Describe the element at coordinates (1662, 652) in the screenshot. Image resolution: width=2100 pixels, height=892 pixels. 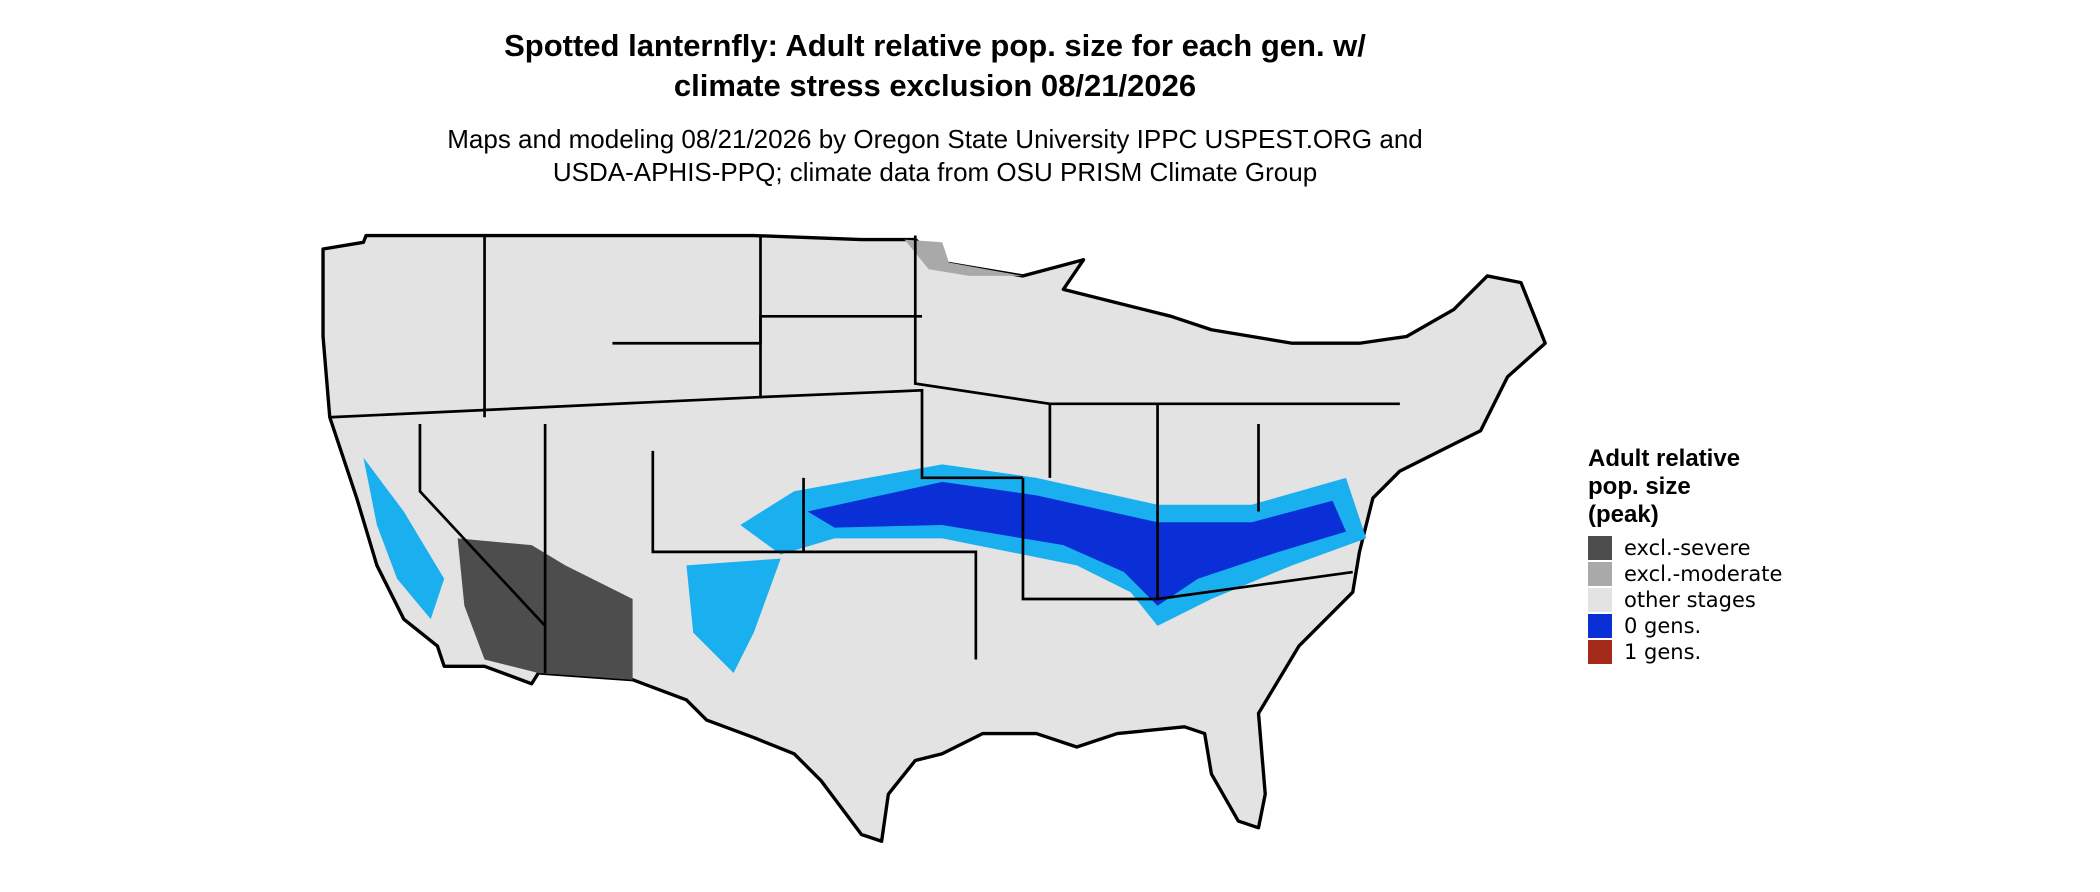
I see `legend-label: 1 gens.` at that location.